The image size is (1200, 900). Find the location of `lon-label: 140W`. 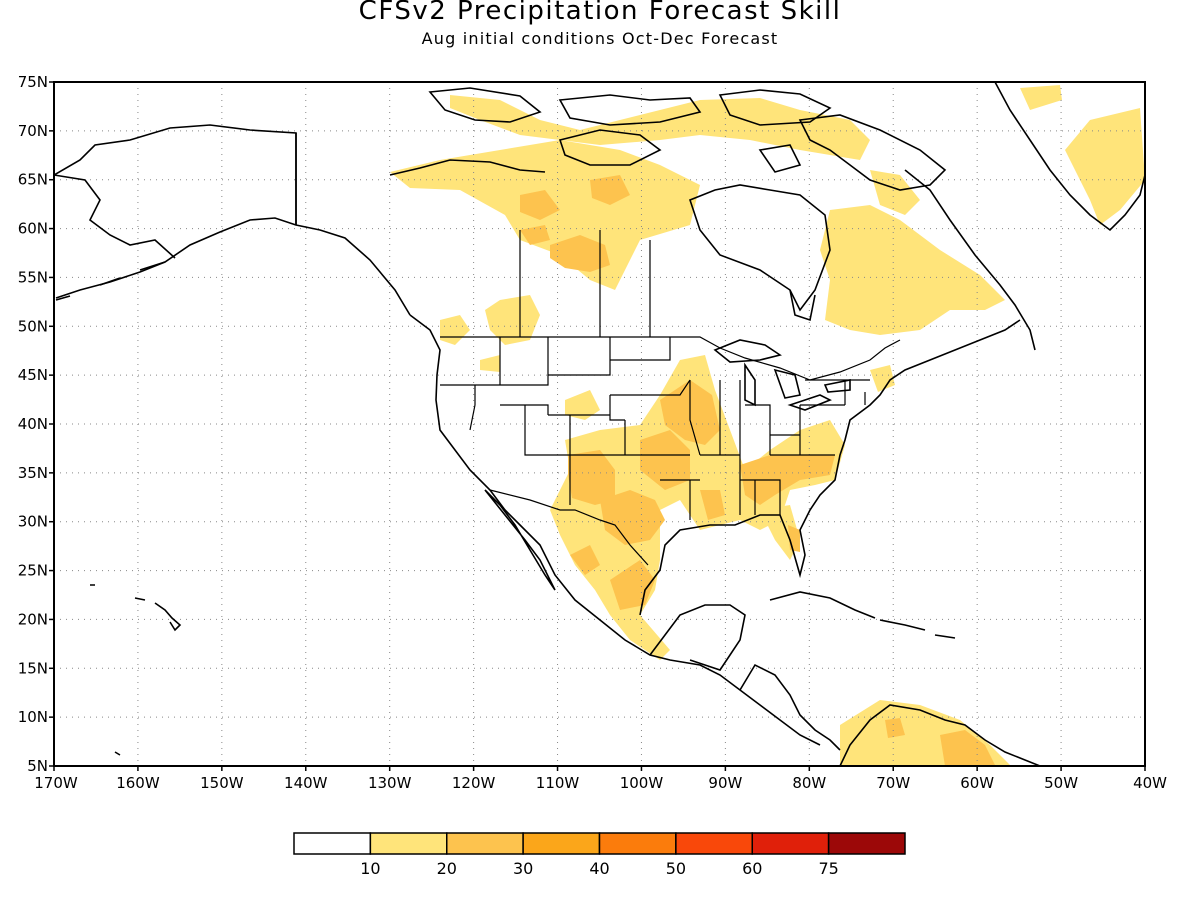

lon-label: 140W is located at coordinates (306, 783).